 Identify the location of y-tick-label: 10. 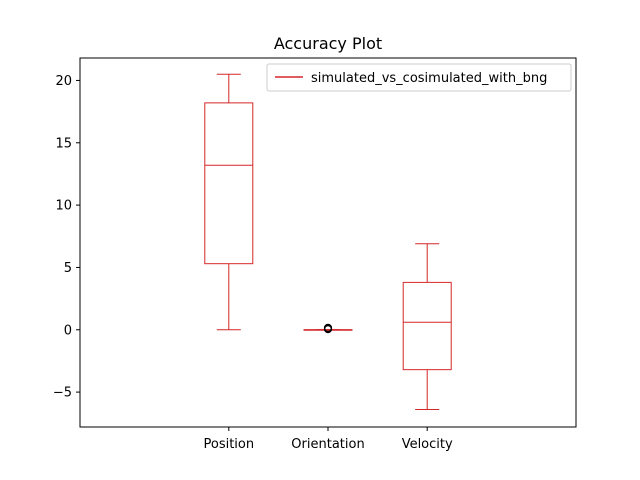
(63, 206).